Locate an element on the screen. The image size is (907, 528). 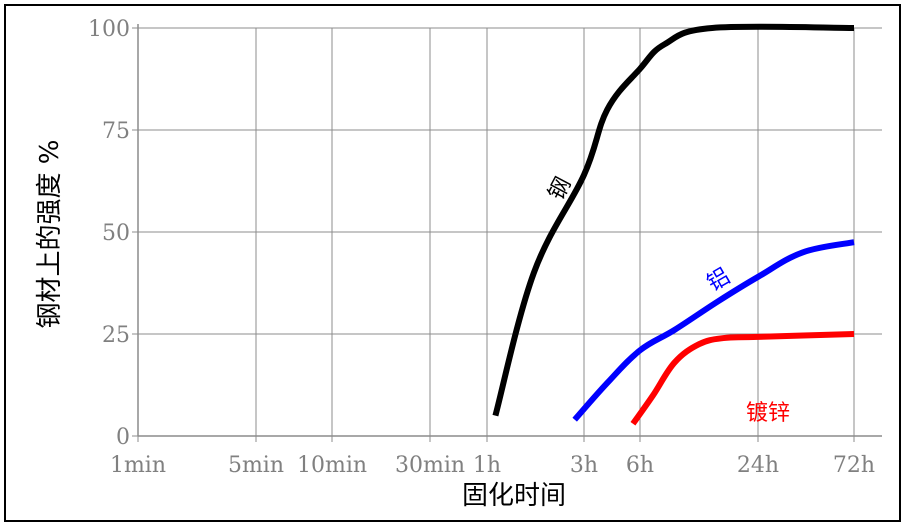
series-label-galvanized: 镀锌 is located at coordinates (768, 413).